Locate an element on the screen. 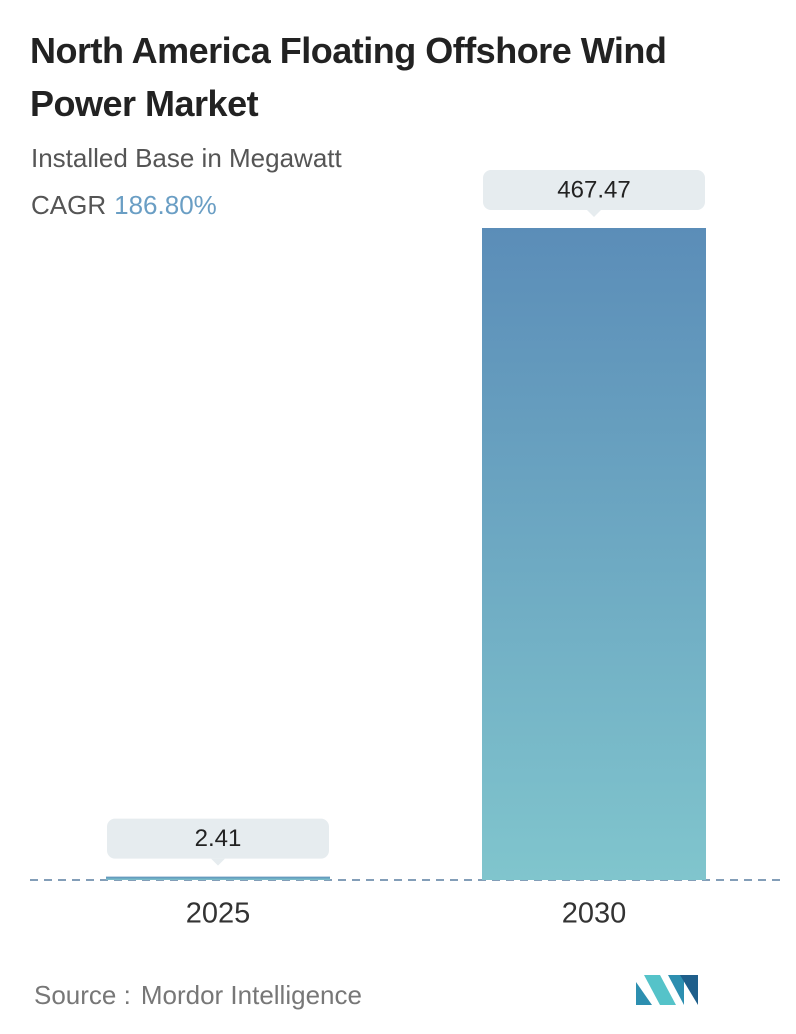 This screenshot has height=1034, width=796. x-tick-label: 2025 is located at coordinates (218, 914).